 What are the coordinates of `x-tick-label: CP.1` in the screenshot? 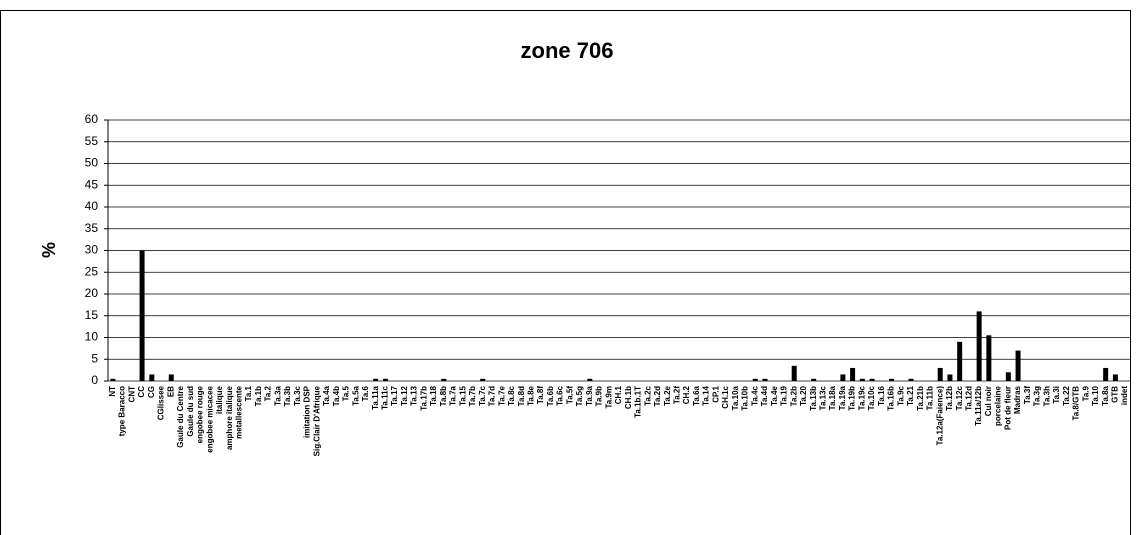 It's located at (715, 393).